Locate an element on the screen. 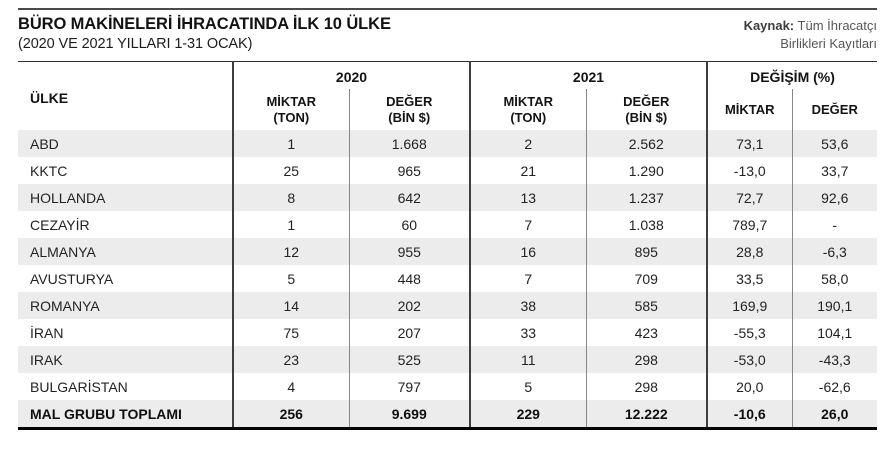 This screenshot has width=895, height=461. value-cell: 642 is located at coordinates (410, 198).